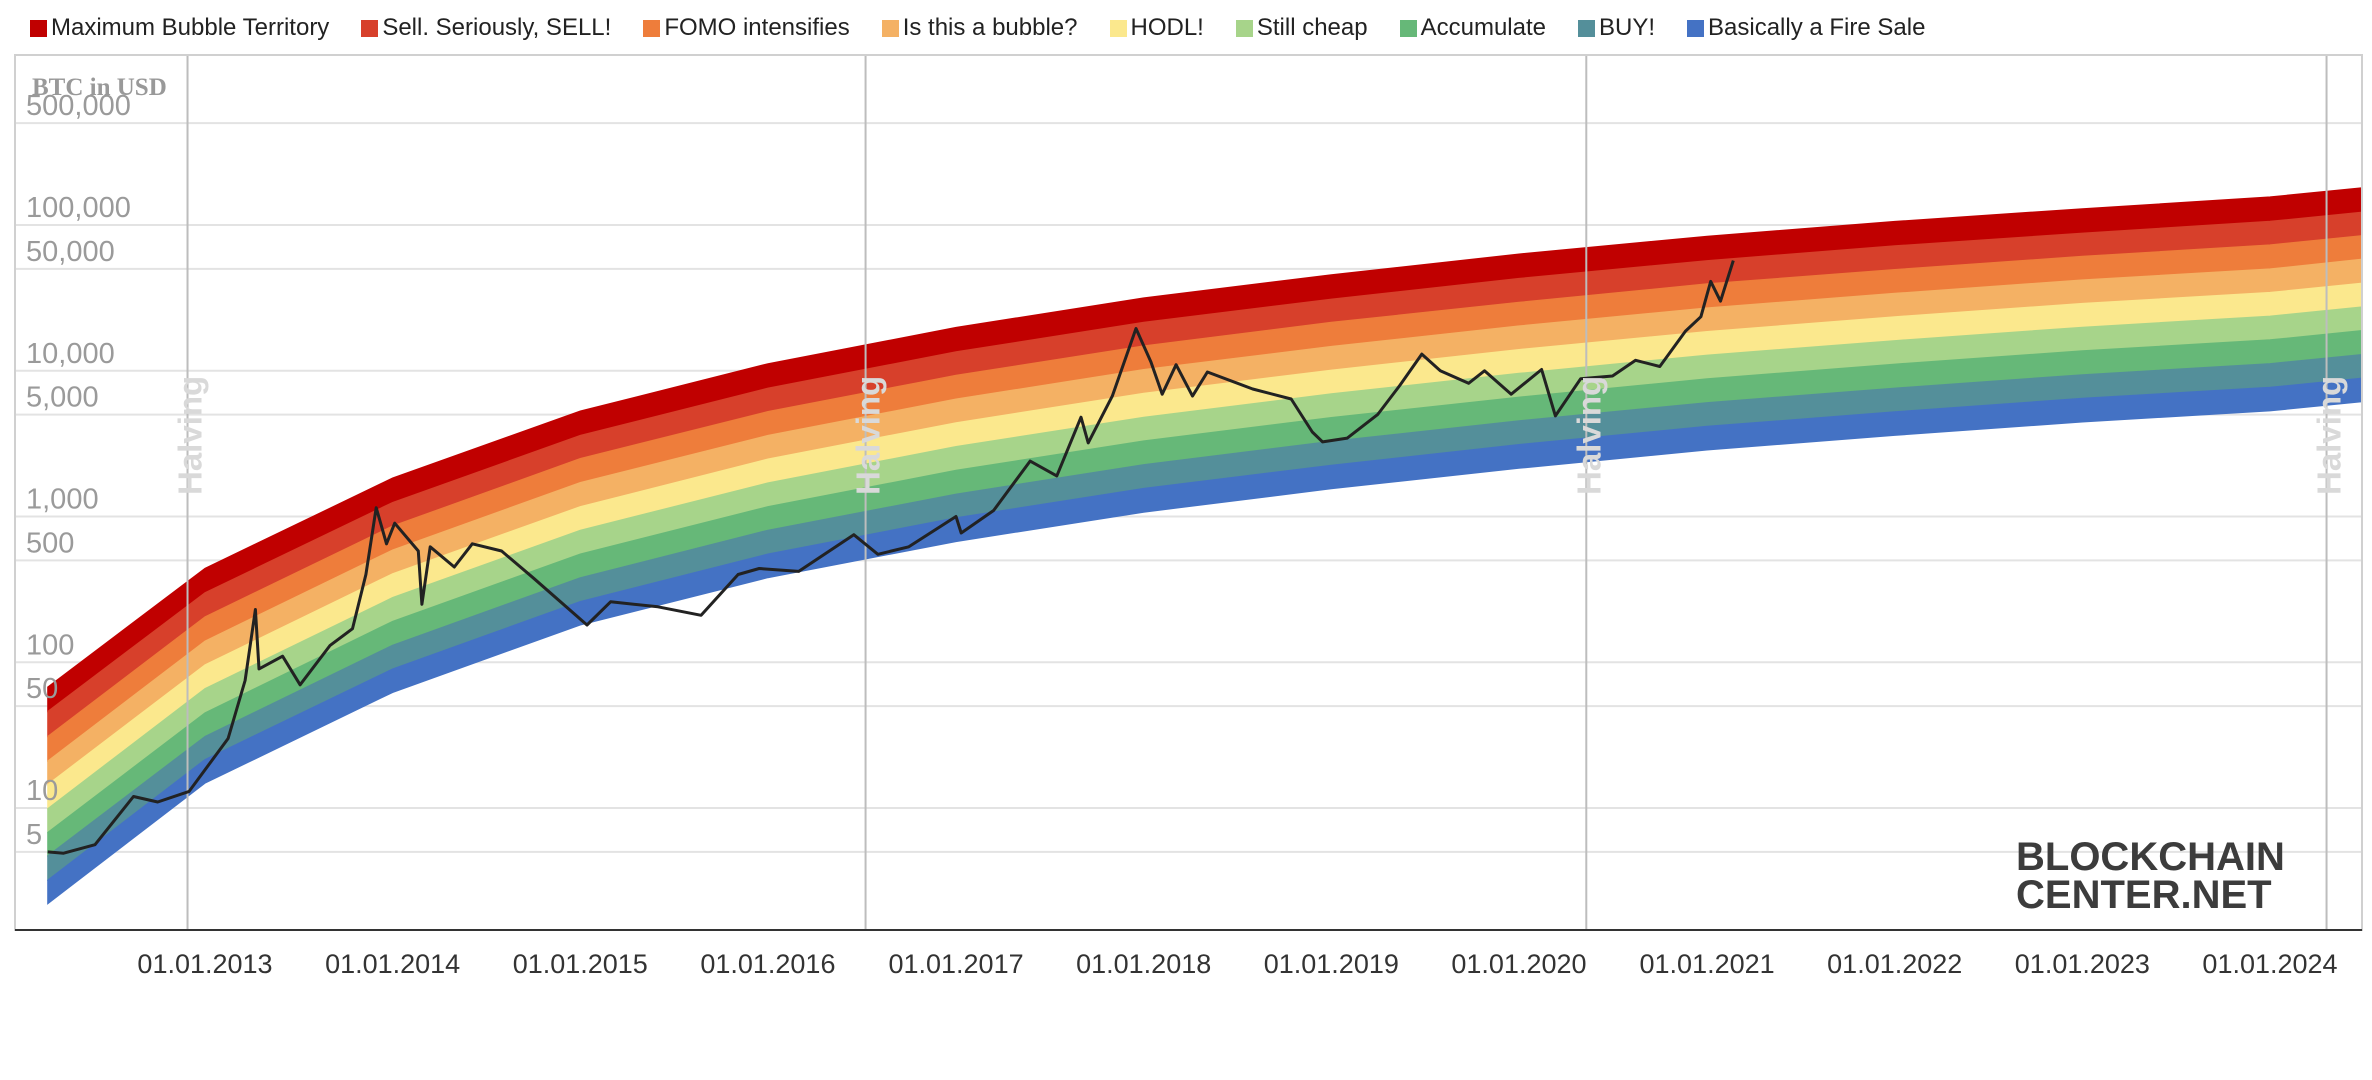 This screenshot has width=2372, height=1080. What do you see at coordinates (70, 354) in the screenshot?
I see `y-tick-label: 10,000` at bounding box center [70, 354].